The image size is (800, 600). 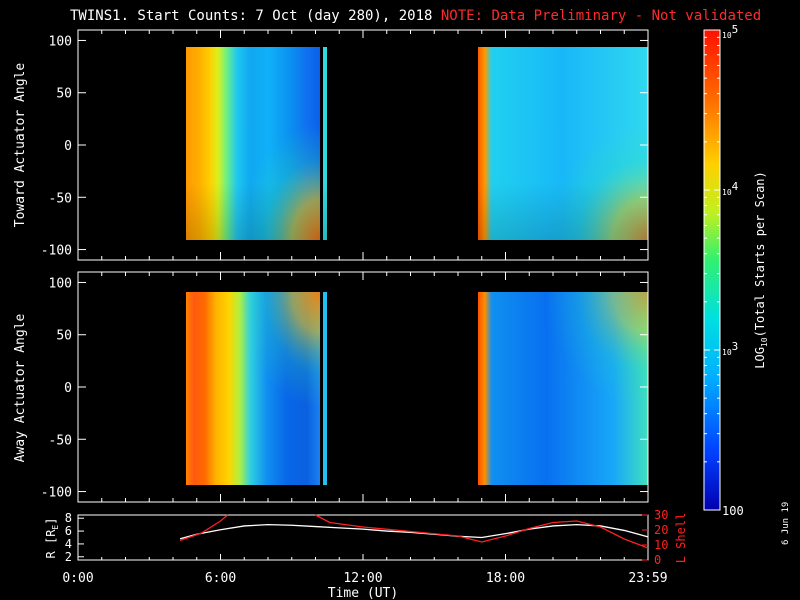 I want to click on panel-toward-ylabel: Toward Actuator Angle, so click(x=20, y=145).